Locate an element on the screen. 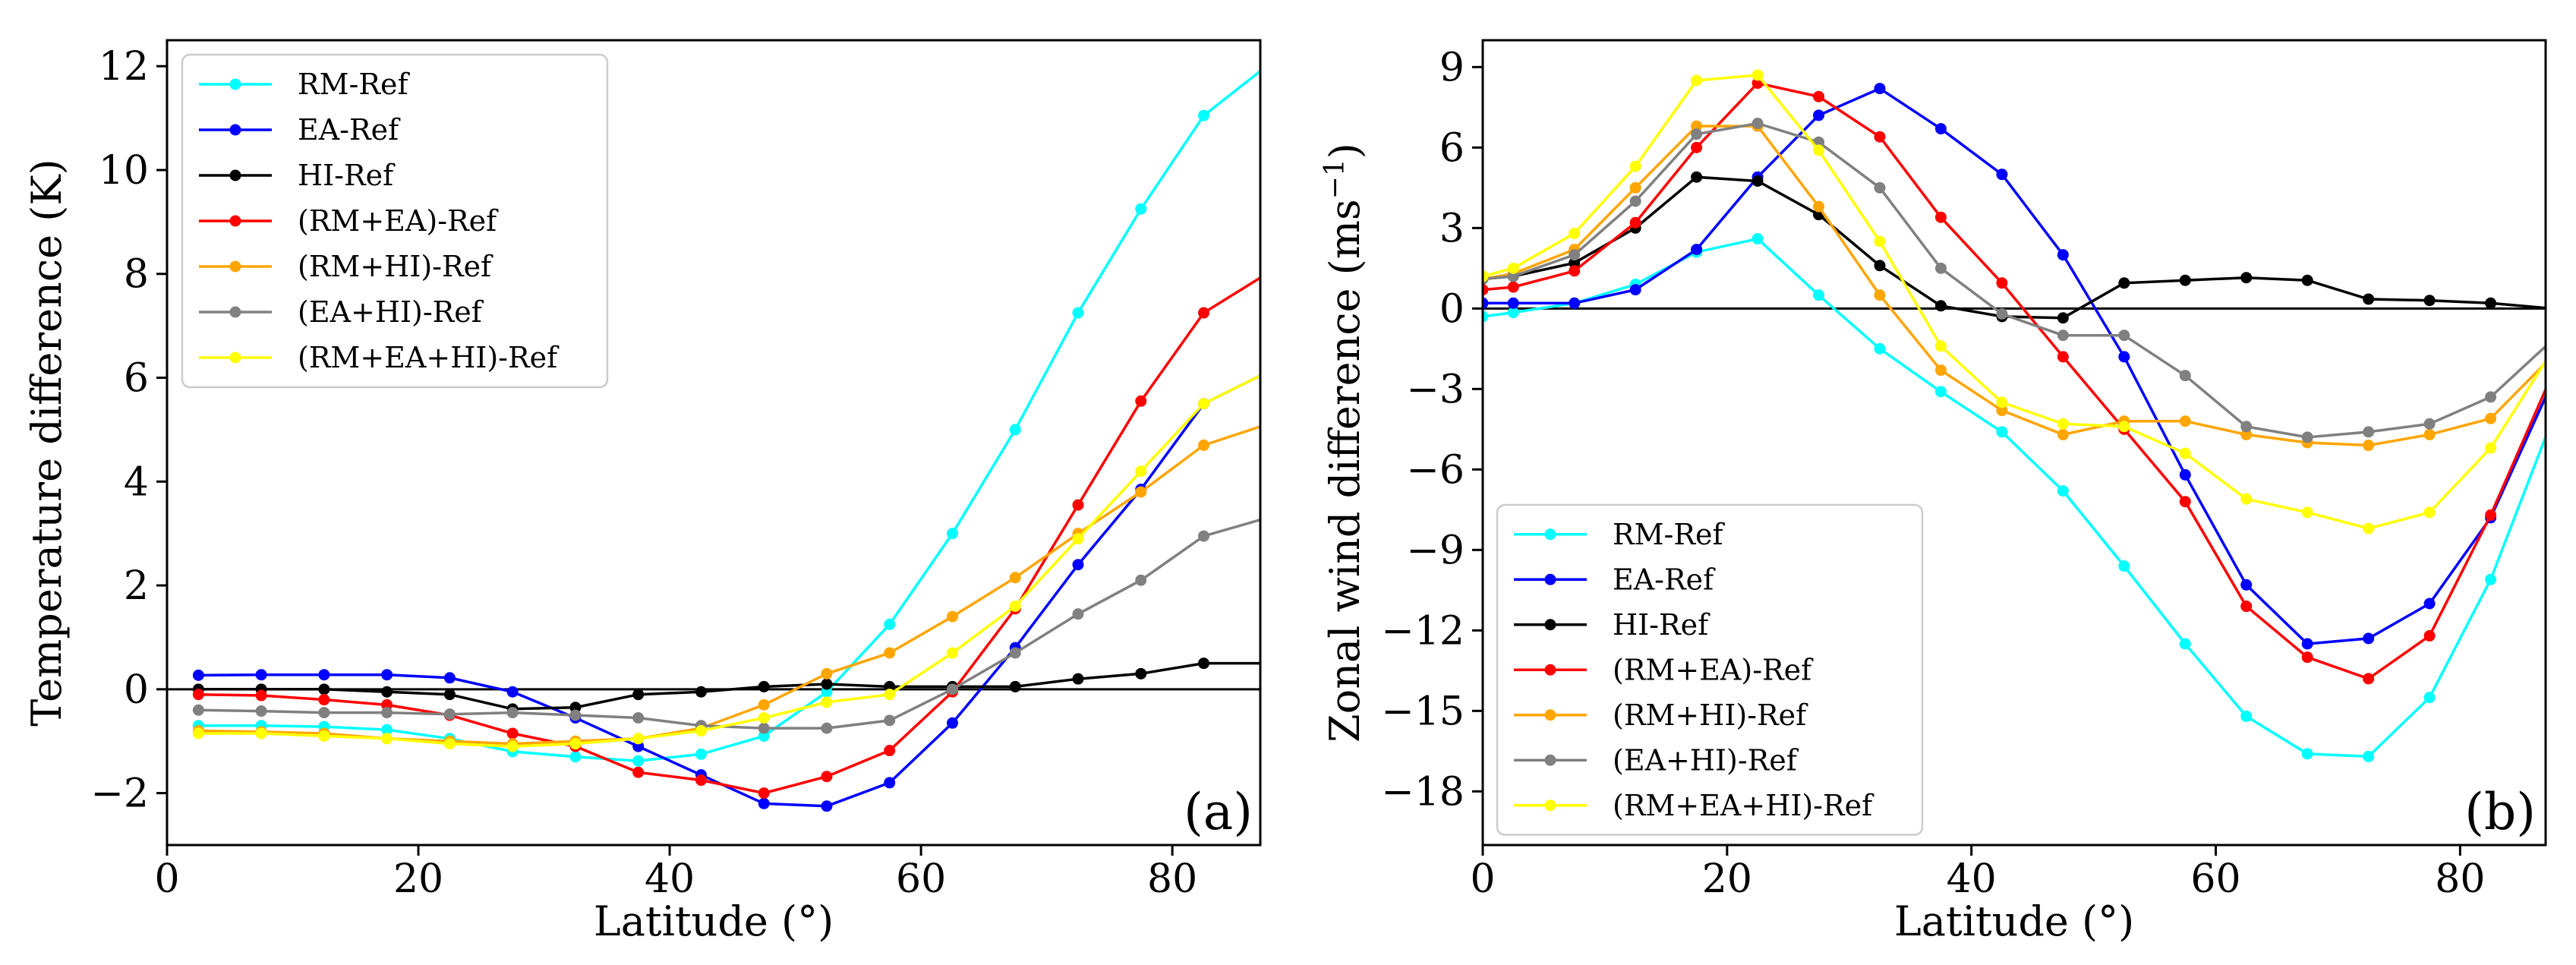 Image resolution: width=2576 pixels, height=965 pixels. panel-b-xtick-label: 20 is located at coordinates (1727, 879).